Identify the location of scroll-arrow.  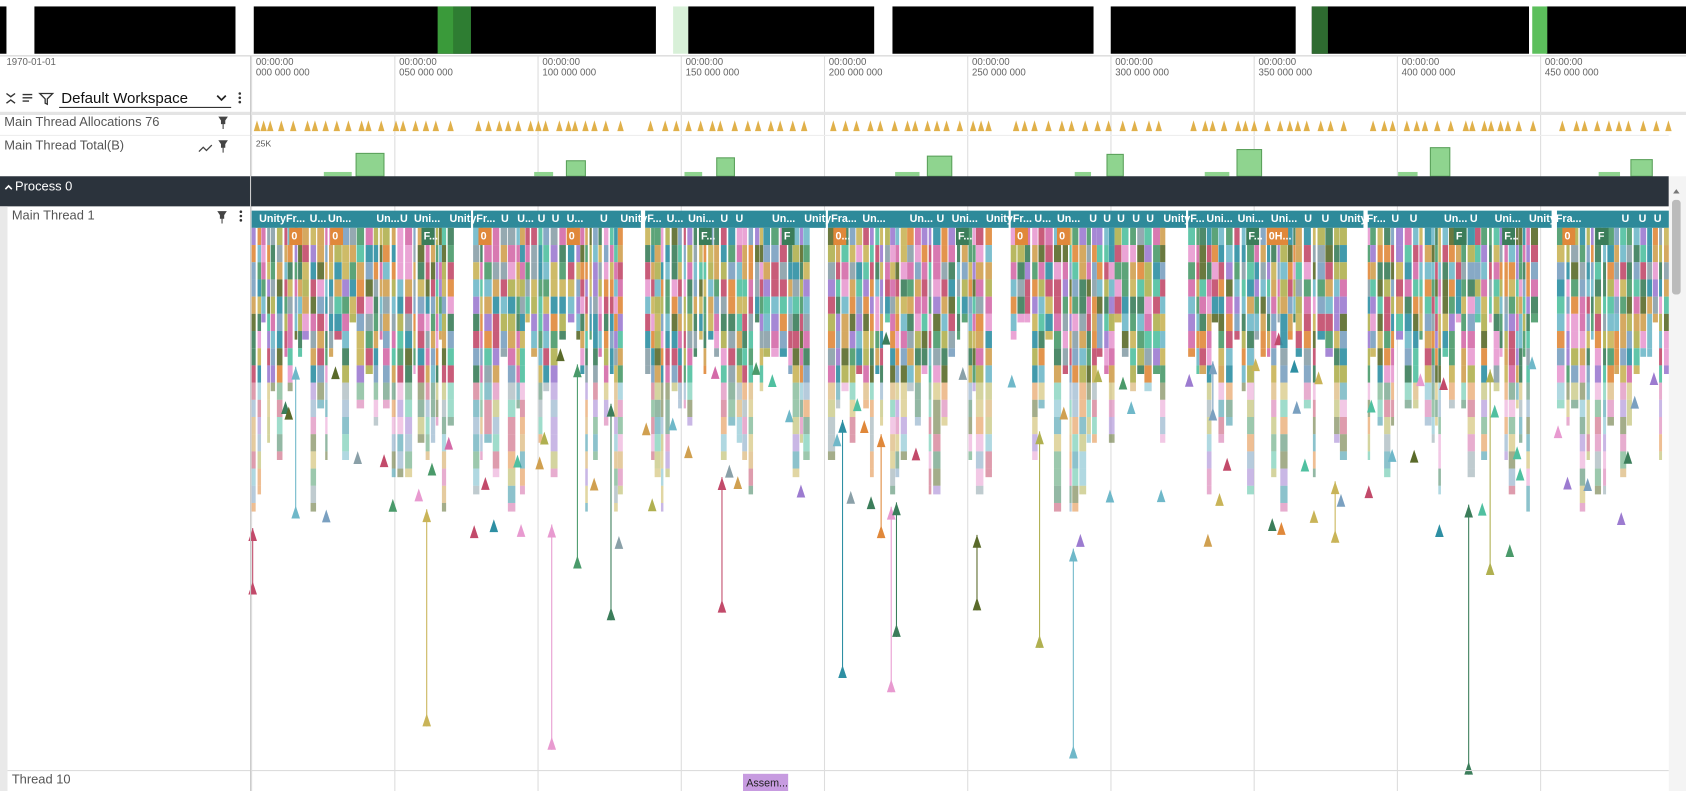
(1676, 191).